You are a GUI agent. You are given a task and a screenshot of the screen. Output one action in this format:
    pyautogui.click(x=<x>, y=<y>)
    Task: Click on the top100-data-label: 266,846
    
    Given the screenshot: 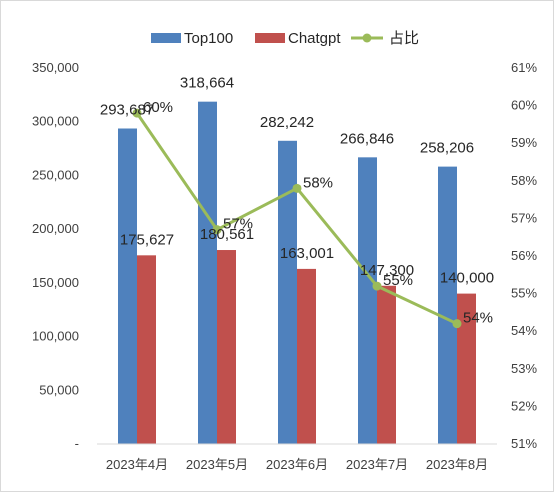 What is the action you would take?
    pyautogui.click(x=367, y=138)
    